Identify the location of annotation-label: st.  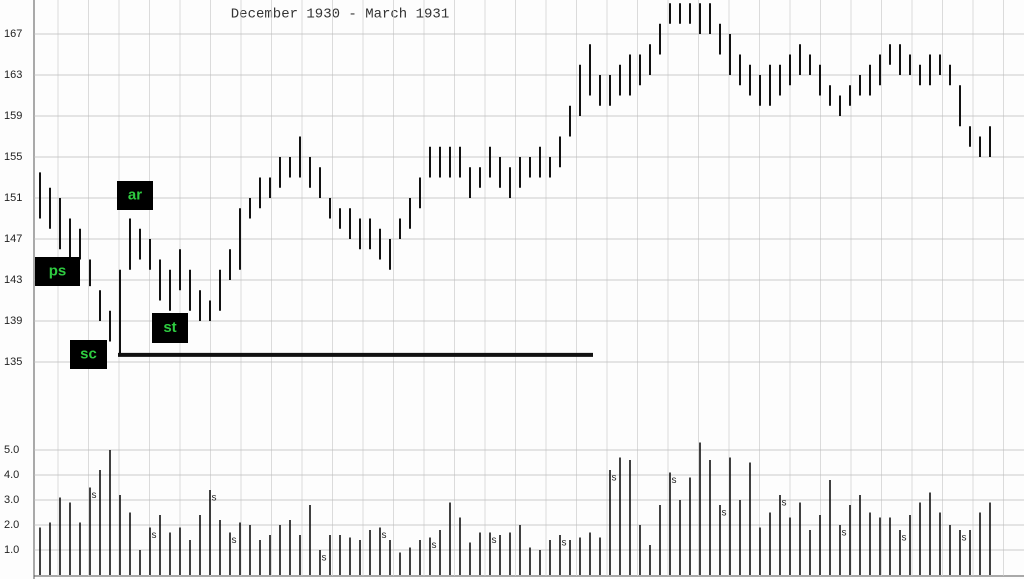
(169, 327).